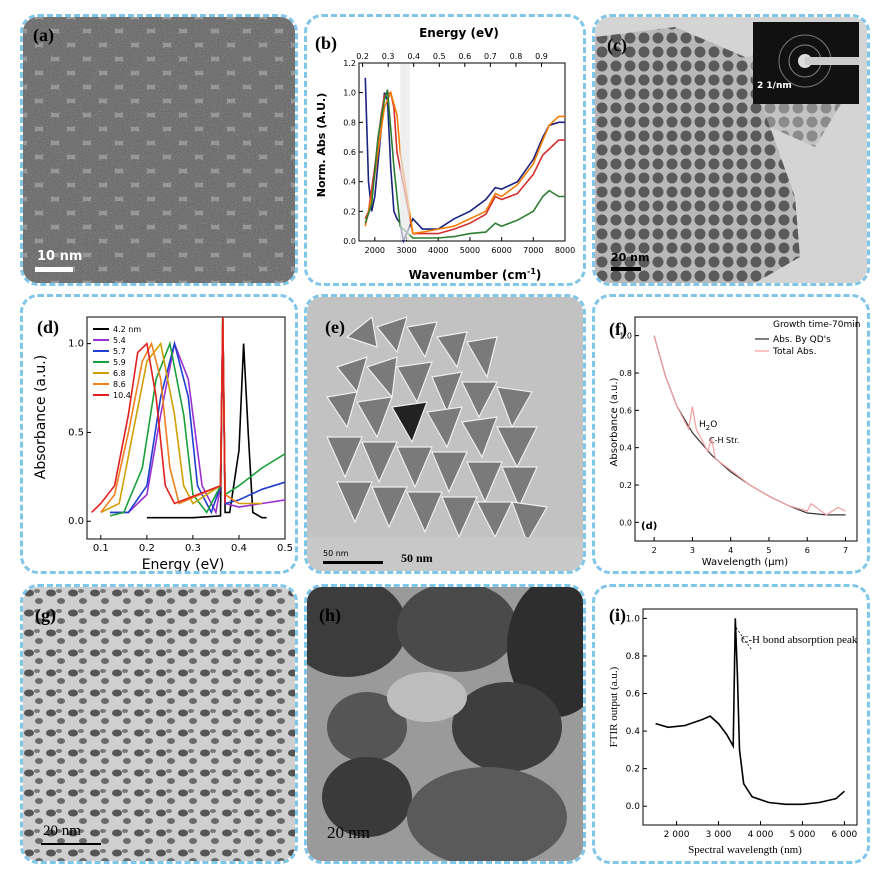  Describe the element at coordinates (119, 351) in the screenshot. I see `legend-text-d-2: 5.7` at that location.